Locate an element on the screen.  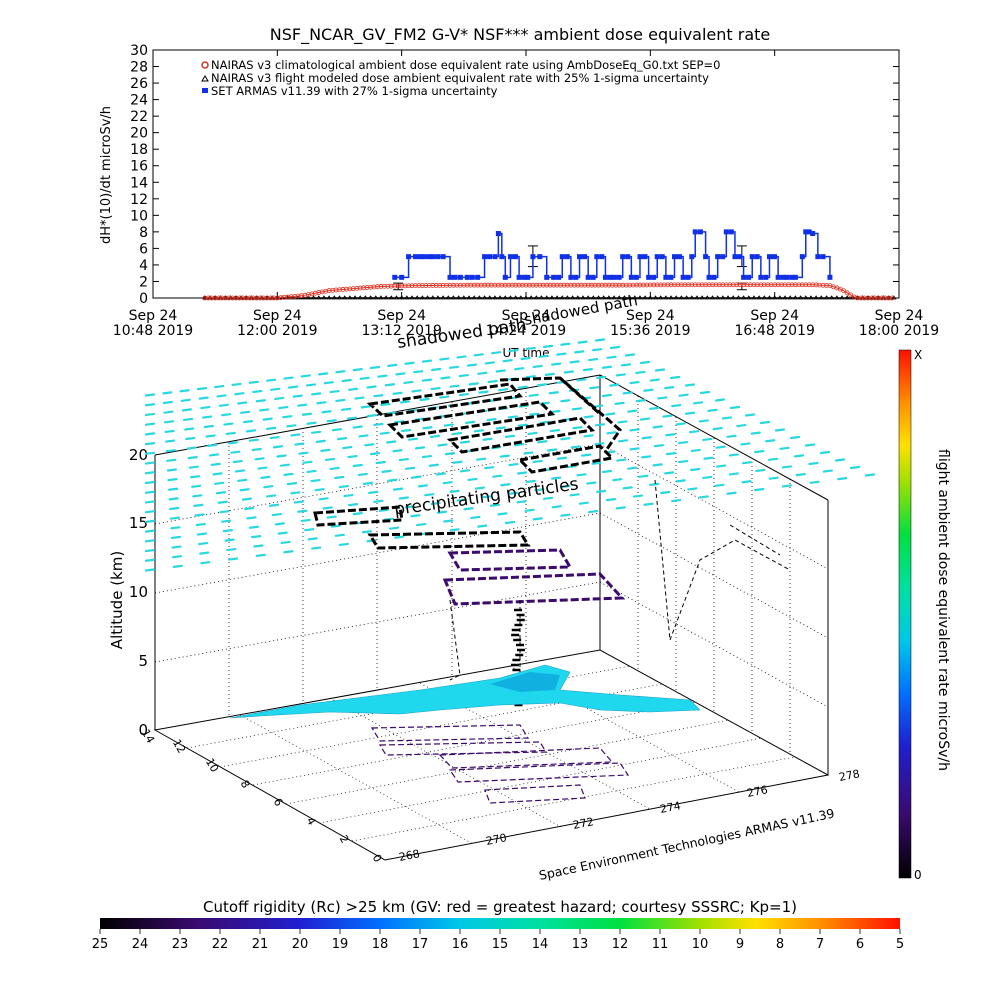
colorbar-tick-label: 21 is located at coordinates (260, 944).